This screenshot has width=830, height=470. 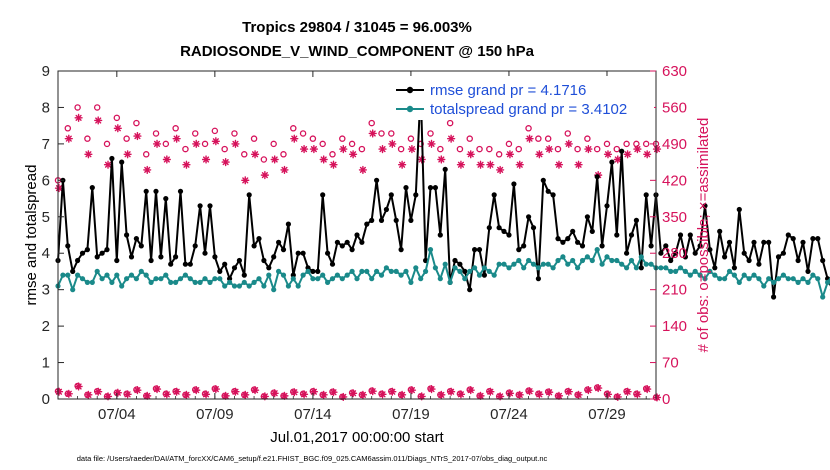 What do you see at coordinates (674, 107) in the screenshot?
I see `y-right-tick-label: 560` at bounding box center [674, 107].